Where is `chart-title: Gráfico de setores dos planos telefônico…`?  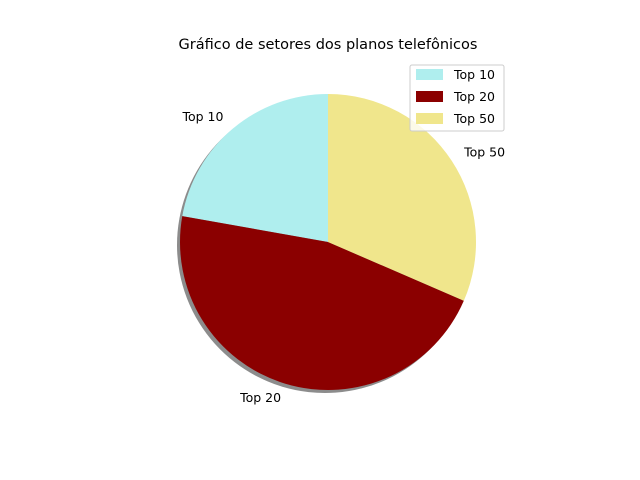 chart-title: Gráfico de setores dos planos telefônico… is located at coordinates (328, 45).